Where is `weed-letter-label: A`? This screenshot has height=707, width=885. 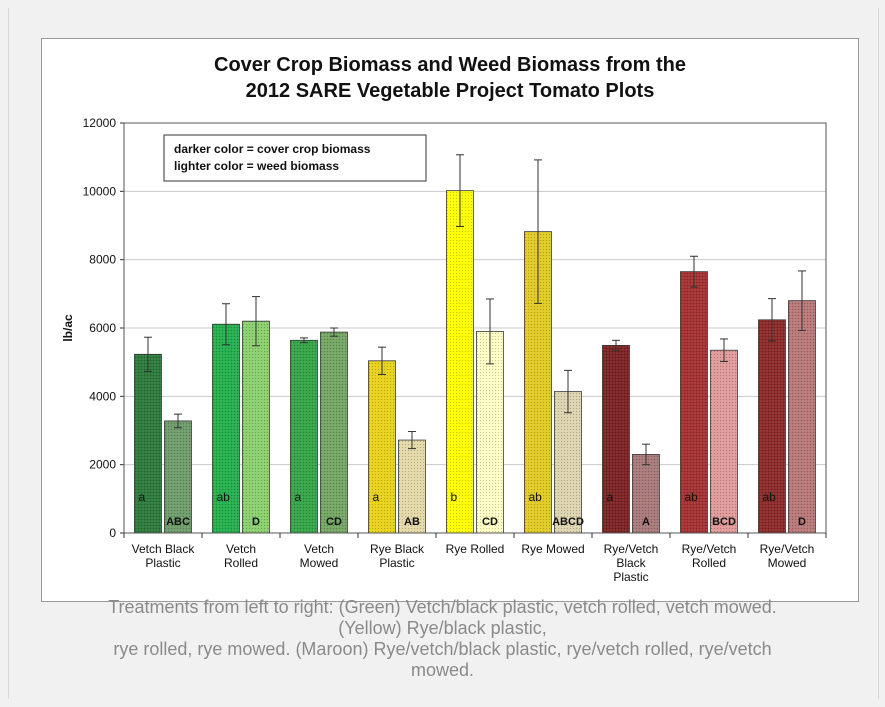 weed-letter-label: A is located at coordinates (646, 522).